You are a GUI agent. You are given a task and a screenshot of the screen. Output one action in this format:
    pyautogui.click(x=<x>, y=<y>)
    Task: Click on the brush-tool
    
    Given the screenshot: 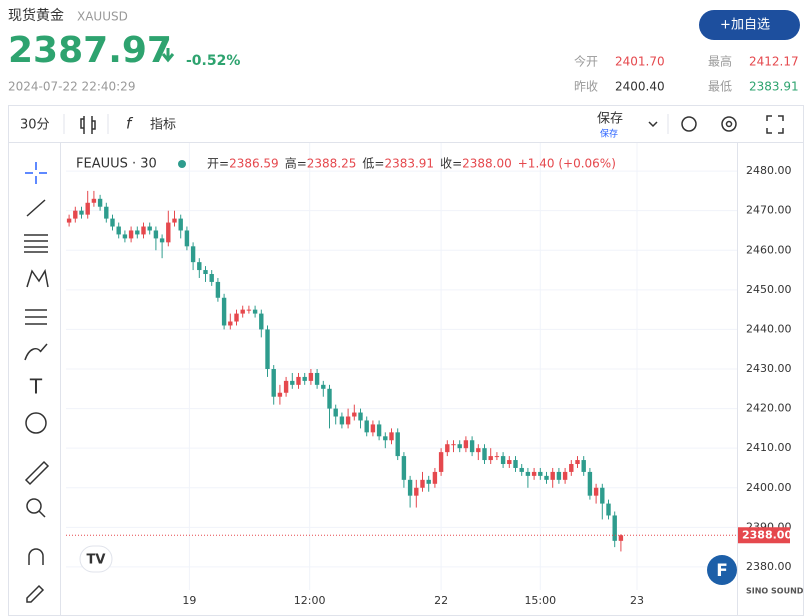 What is the action you would take?
    pyautogui.click(x=36, y=352)
    